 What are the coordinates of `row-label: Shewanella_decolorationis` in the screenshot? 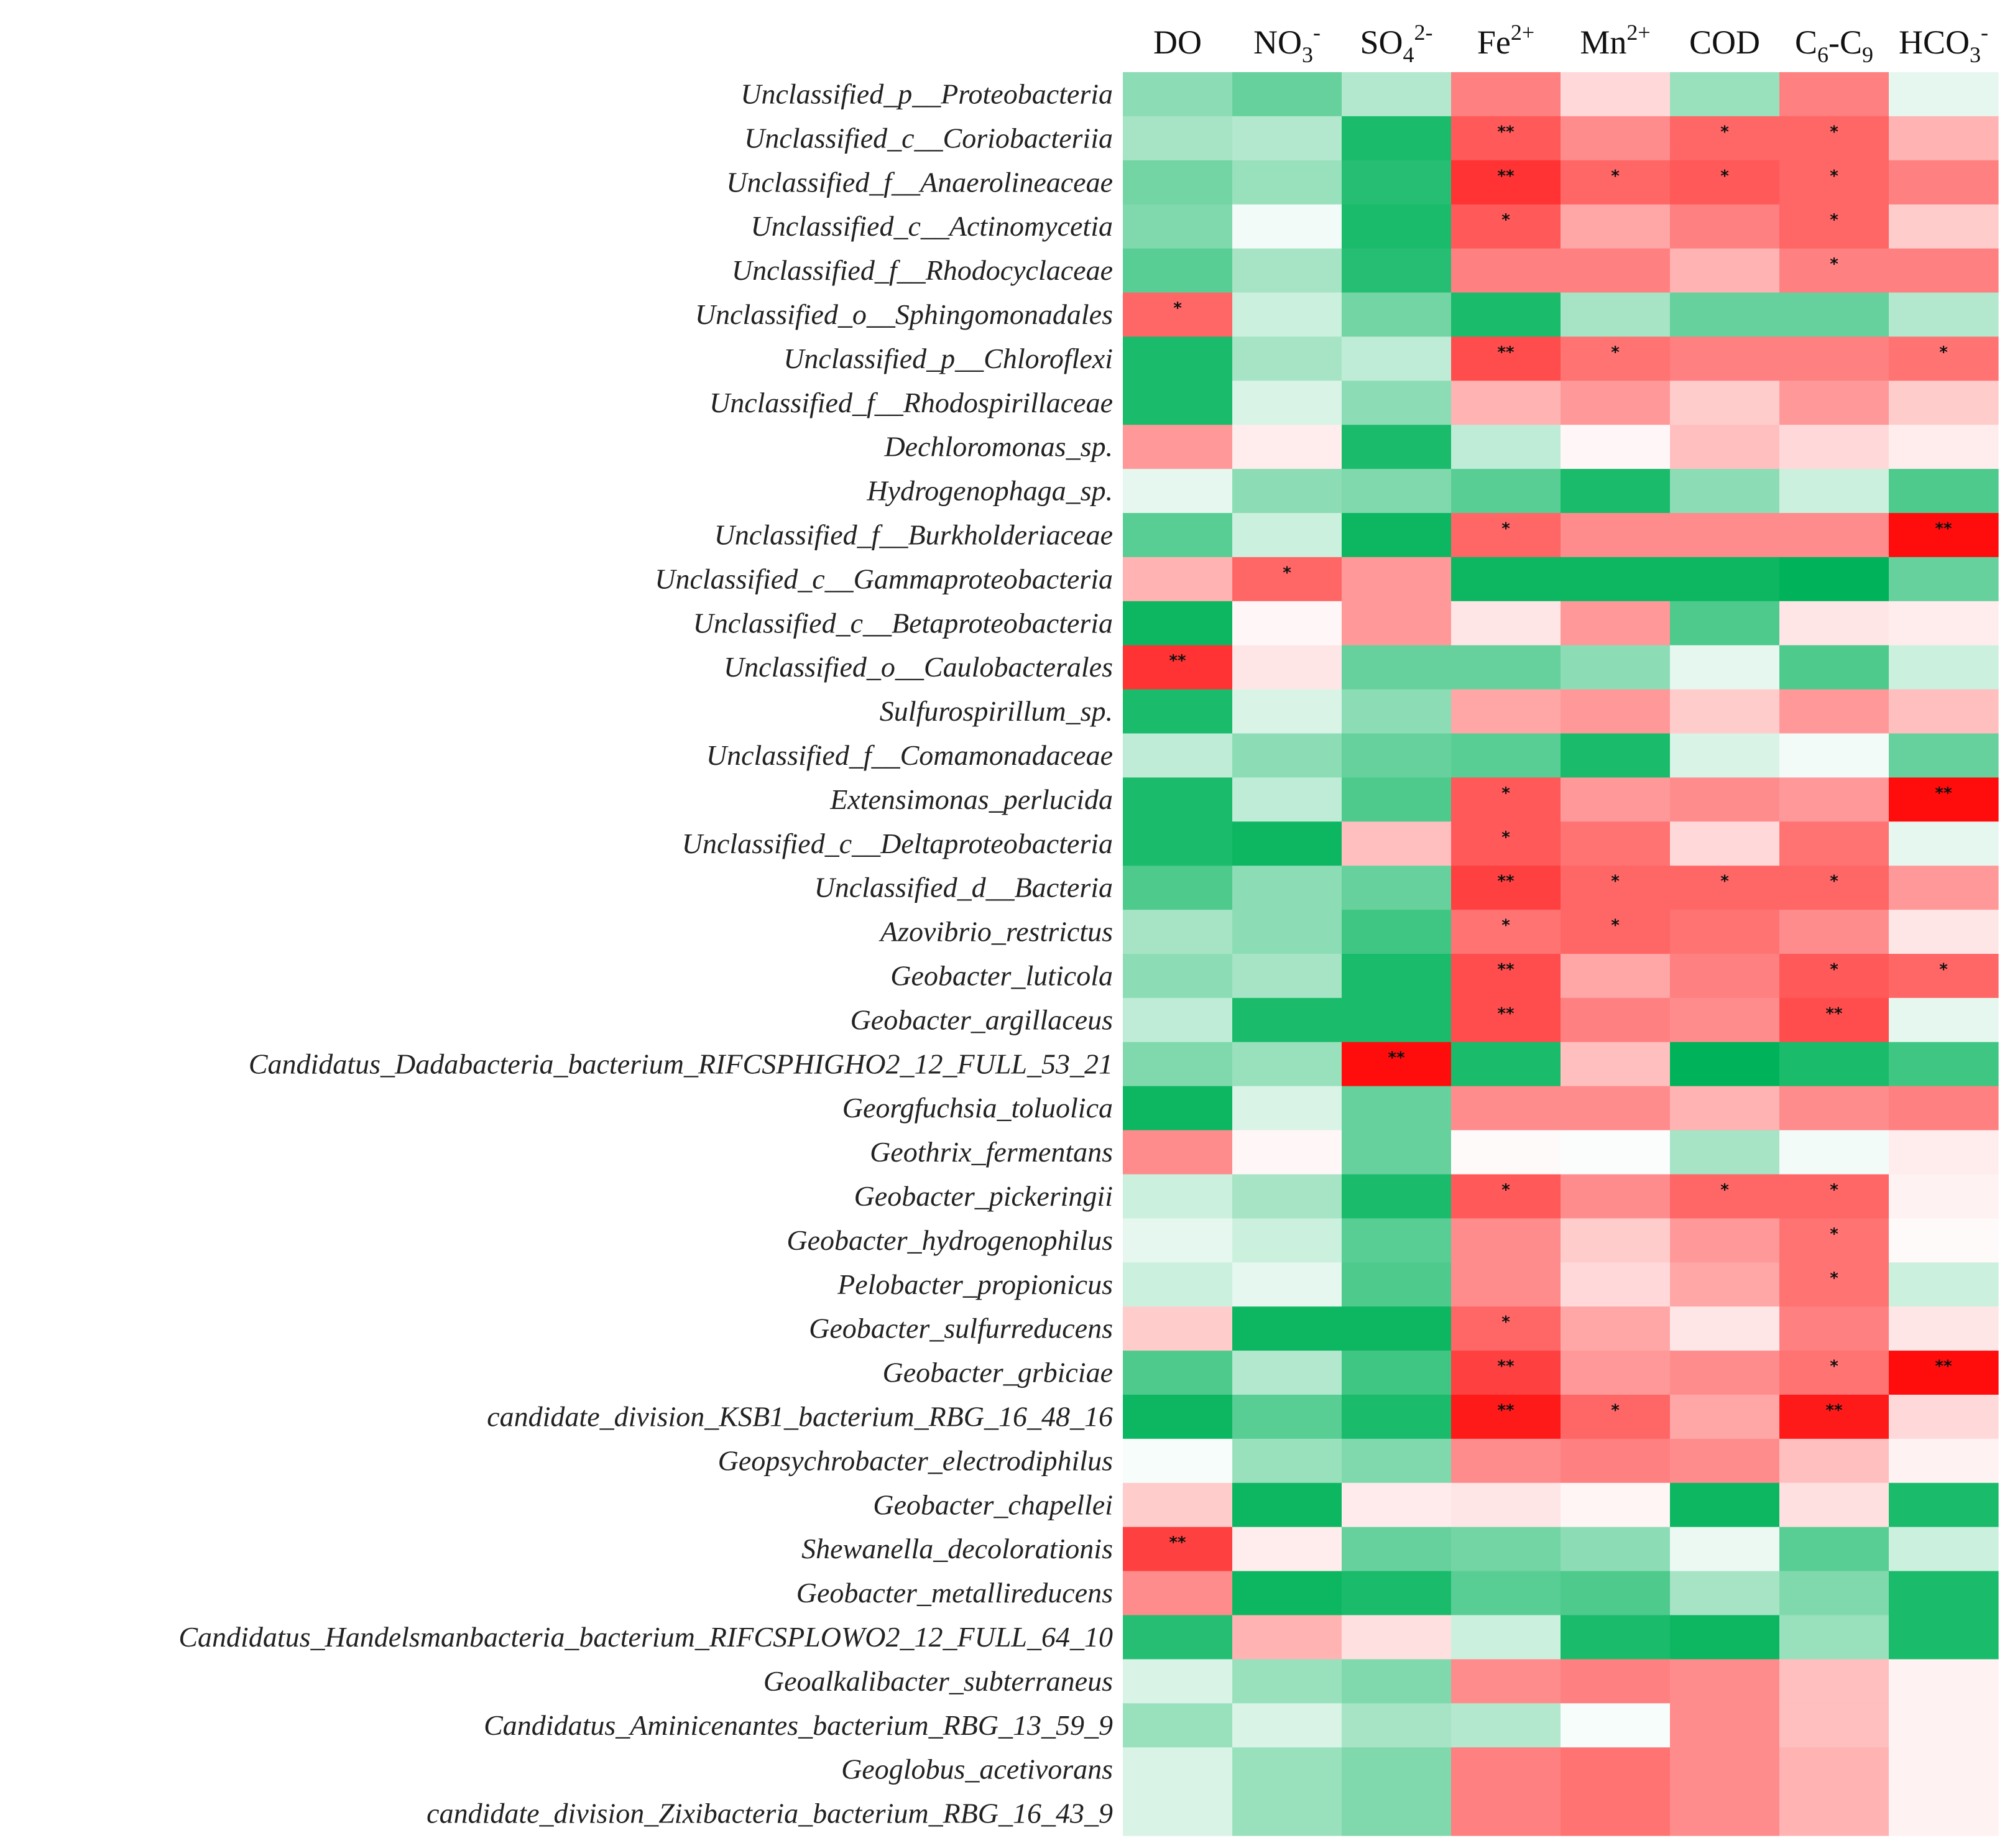 It's located at (957, 1548).